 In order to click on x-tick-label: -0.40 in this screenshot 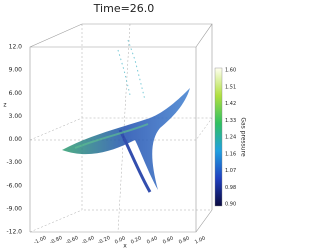, I will do `click(88, 240)`.